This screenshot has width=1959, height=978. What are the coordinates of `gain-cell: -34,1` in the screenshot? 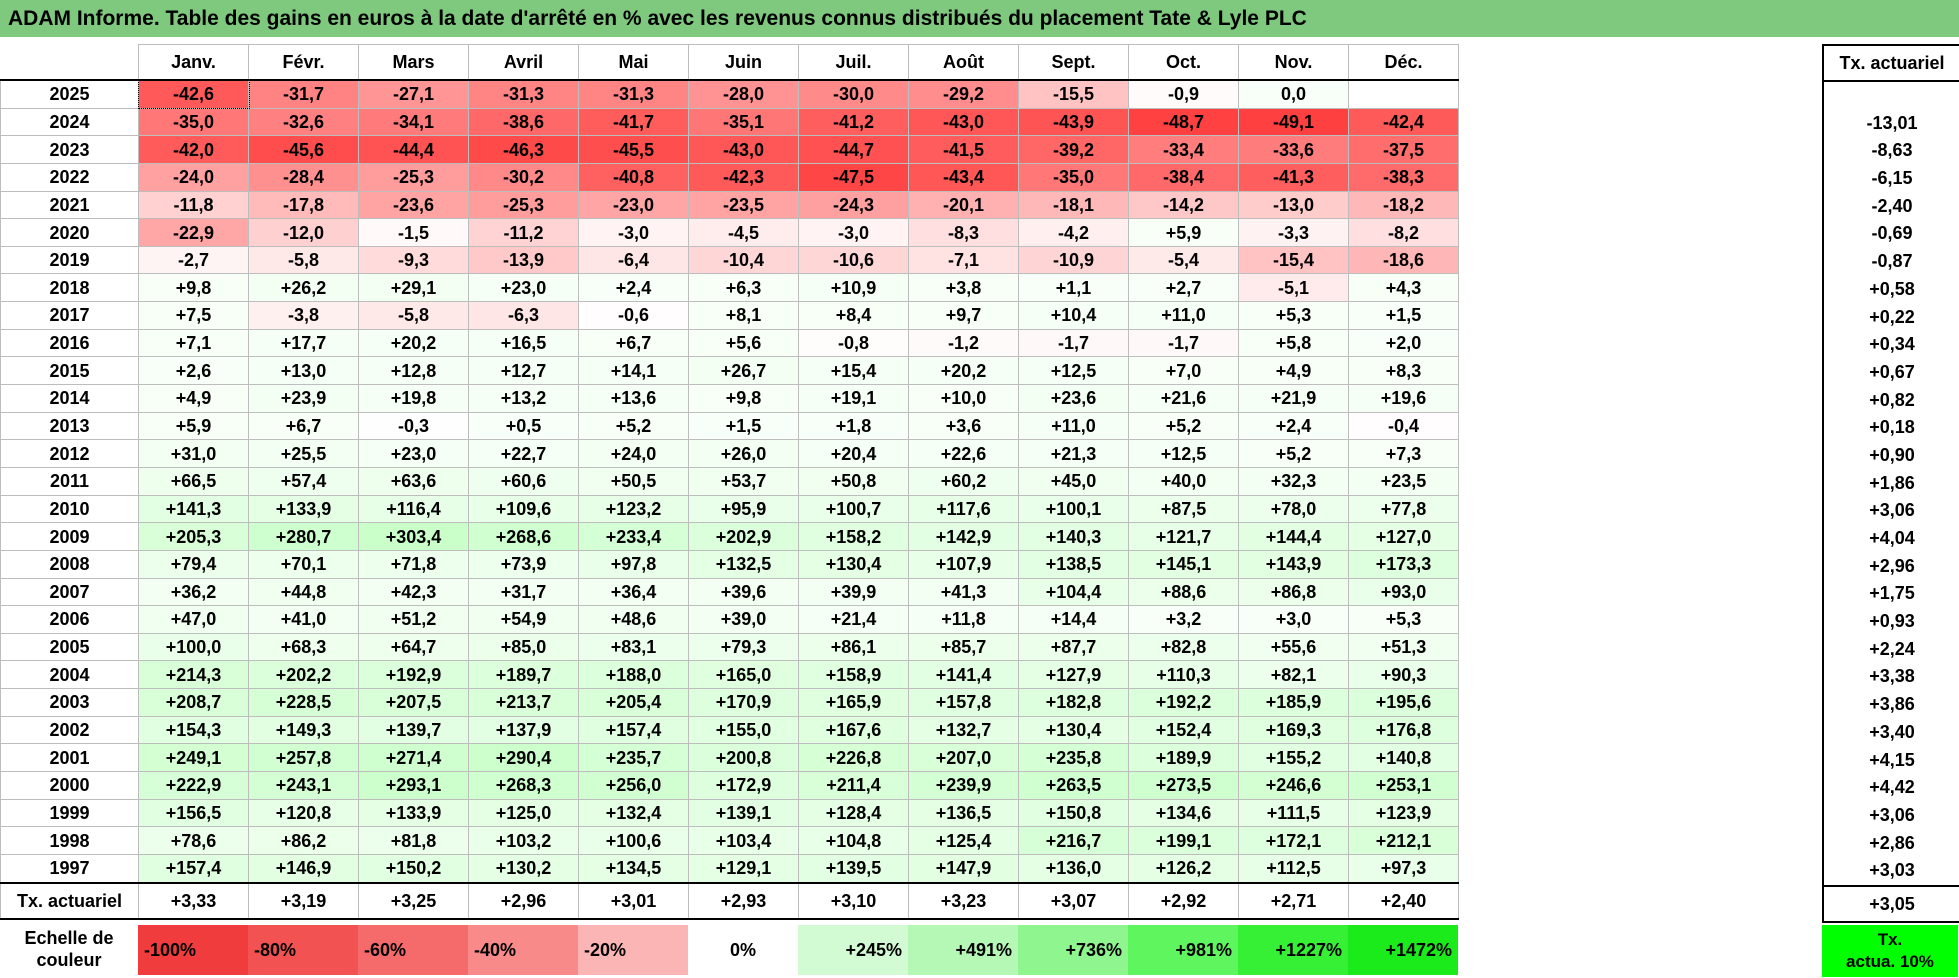 It's located at (413, 122).